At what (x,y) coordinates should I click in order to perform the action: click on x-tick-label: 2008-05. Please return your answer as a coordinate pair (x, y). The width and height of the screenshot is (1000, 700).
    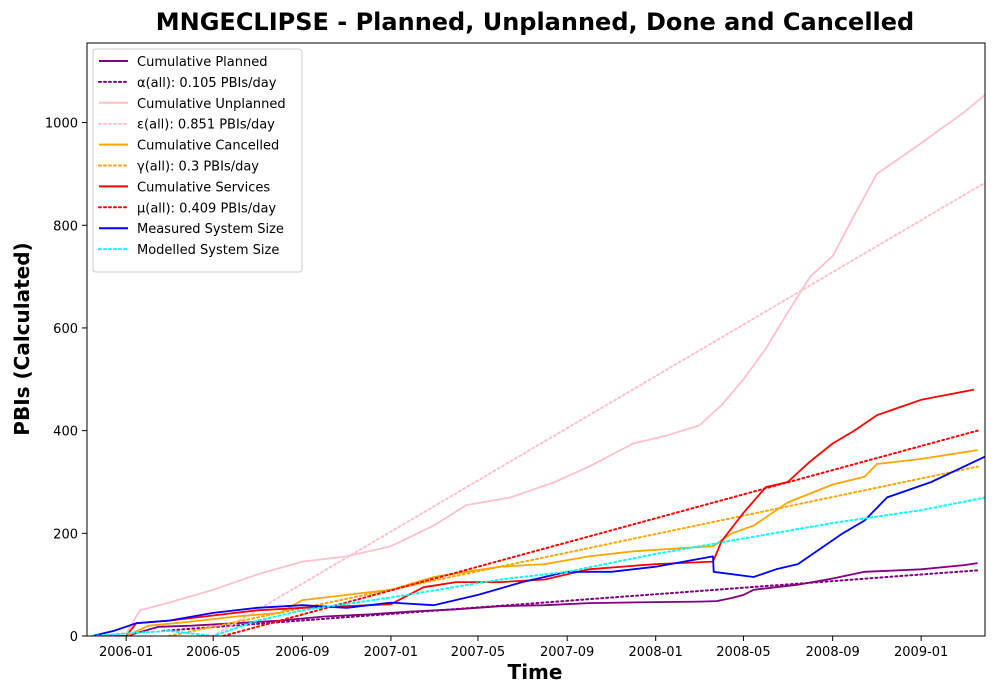
    Looking at the image, I should click on (743, 652).